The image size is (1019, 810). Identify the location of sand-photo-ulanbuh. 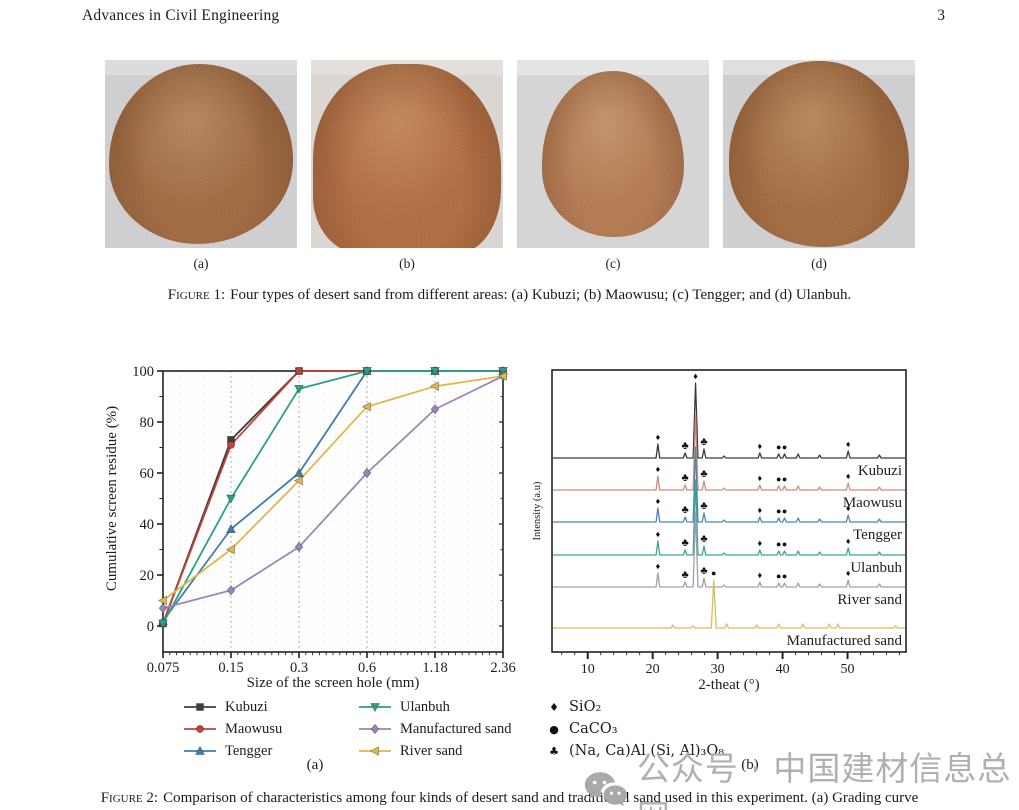
(819, 154).